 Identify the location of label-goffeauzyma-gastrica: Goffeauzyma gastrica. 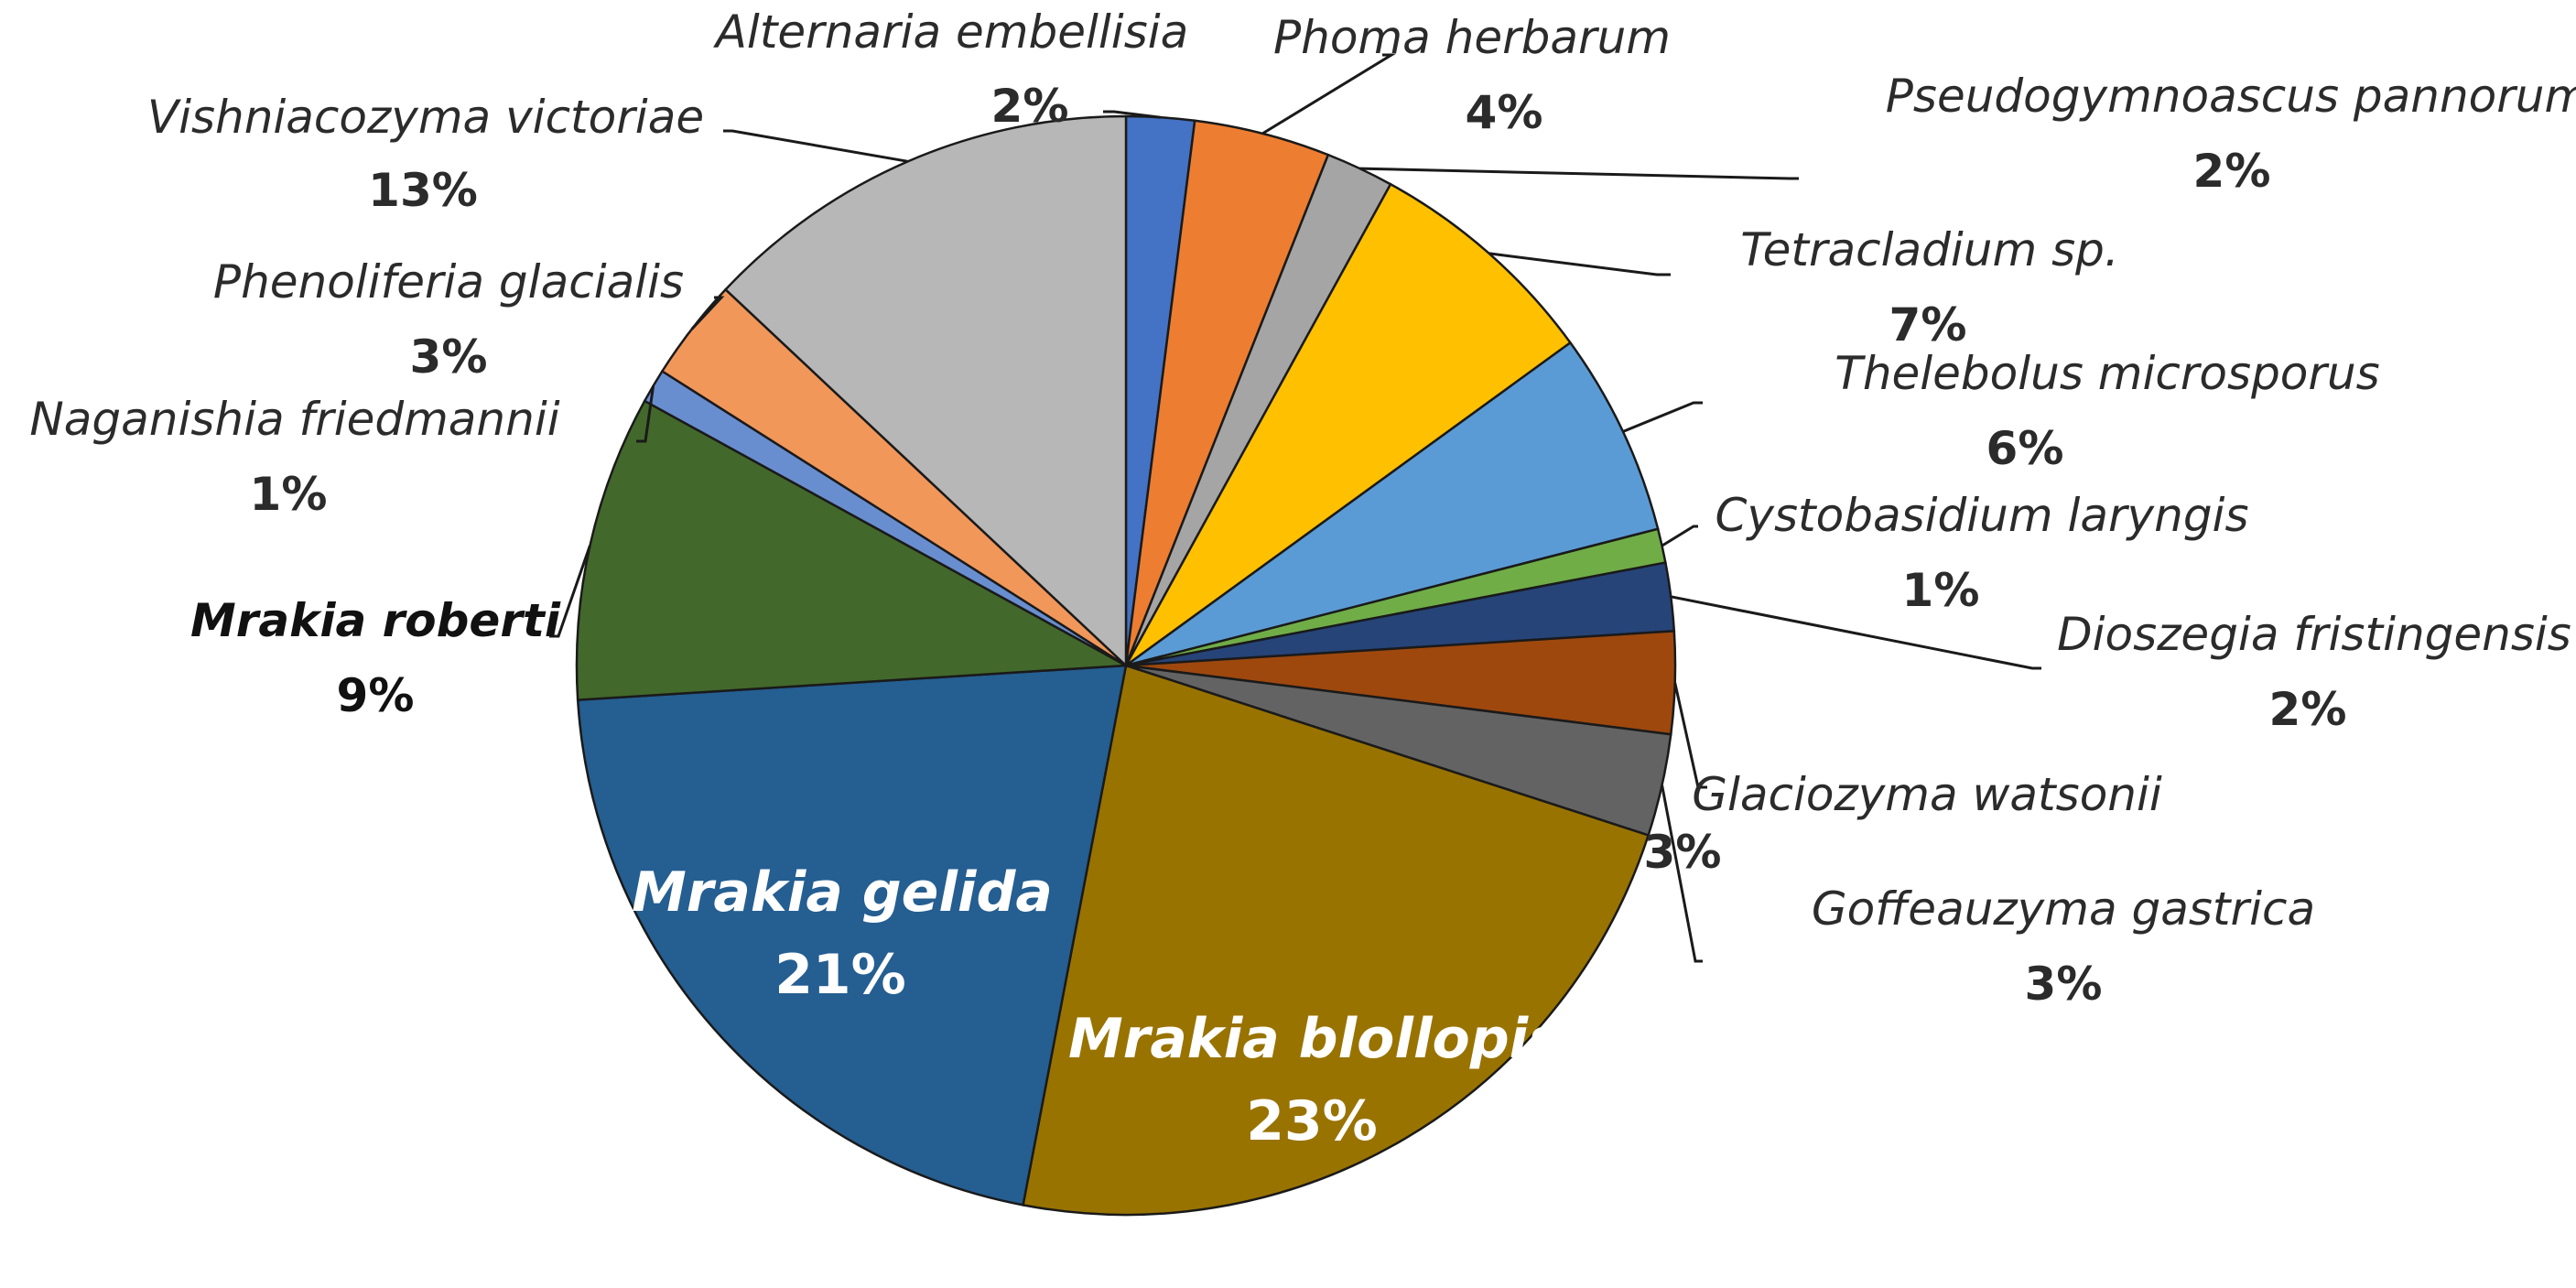
(2064, 909).